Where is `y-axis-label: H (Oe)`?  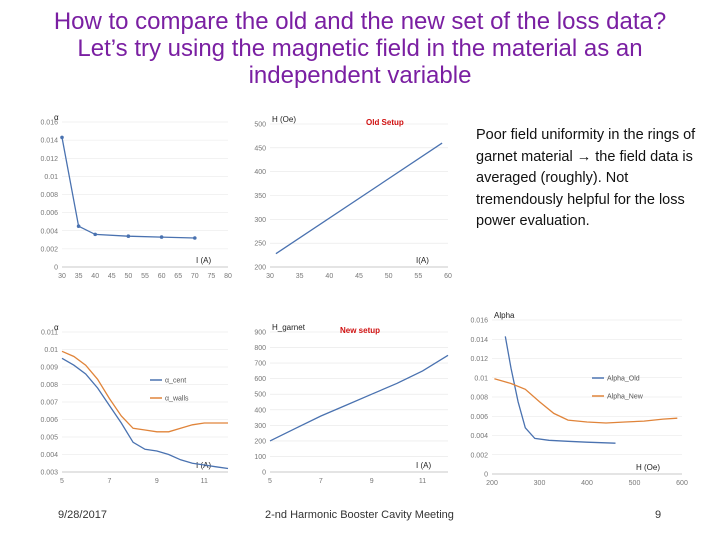 y-axis-label: H (Oe) is located at coordinates (284, 119).